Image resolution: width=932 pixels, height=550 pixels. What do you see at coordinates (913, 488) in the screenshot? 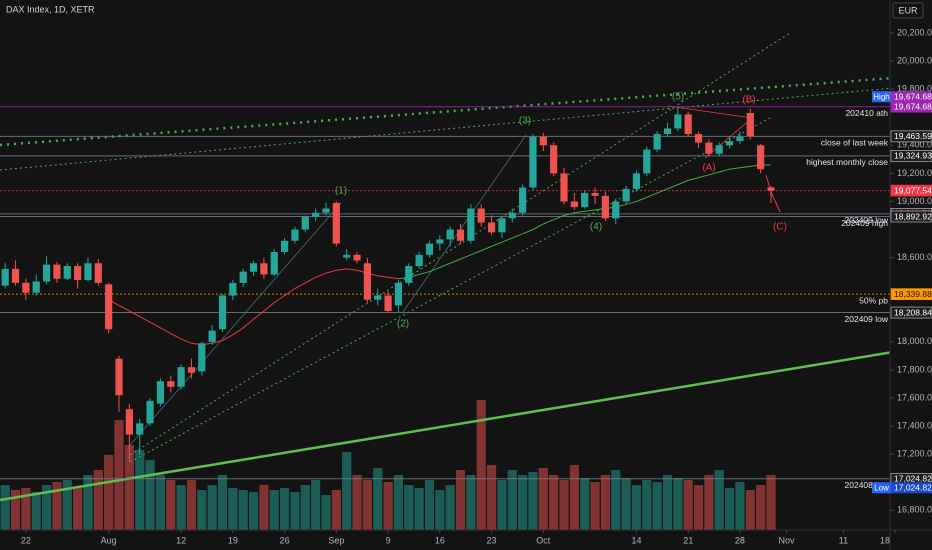
I see `badge-price: 17,024.82` at bounding box center [913, 488].